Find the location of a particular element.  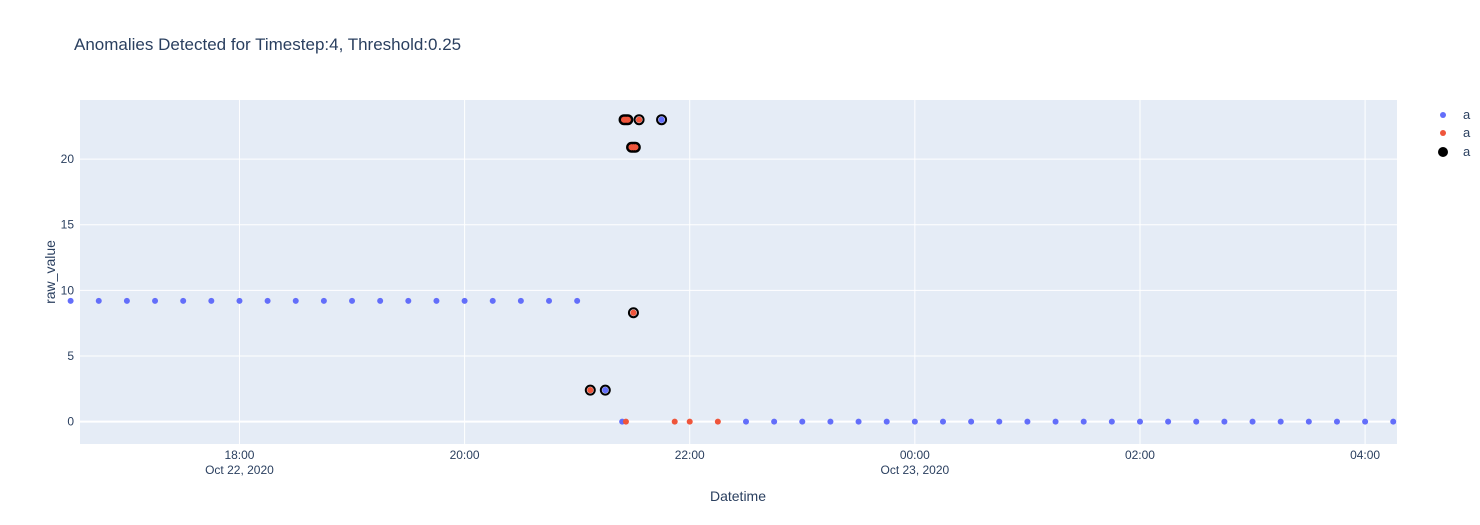

x-tick-date-label: Oct 23, 2020 is located at coordinates (914, 470).